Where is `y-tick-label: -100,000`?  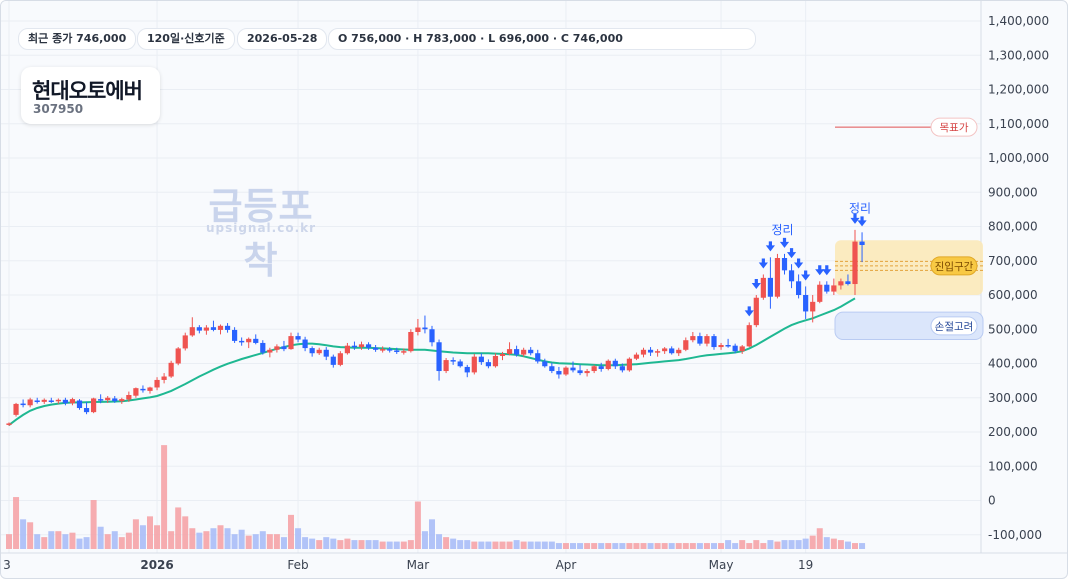 y-tick-label: -100,000 is located at coordinates (1015, 535).